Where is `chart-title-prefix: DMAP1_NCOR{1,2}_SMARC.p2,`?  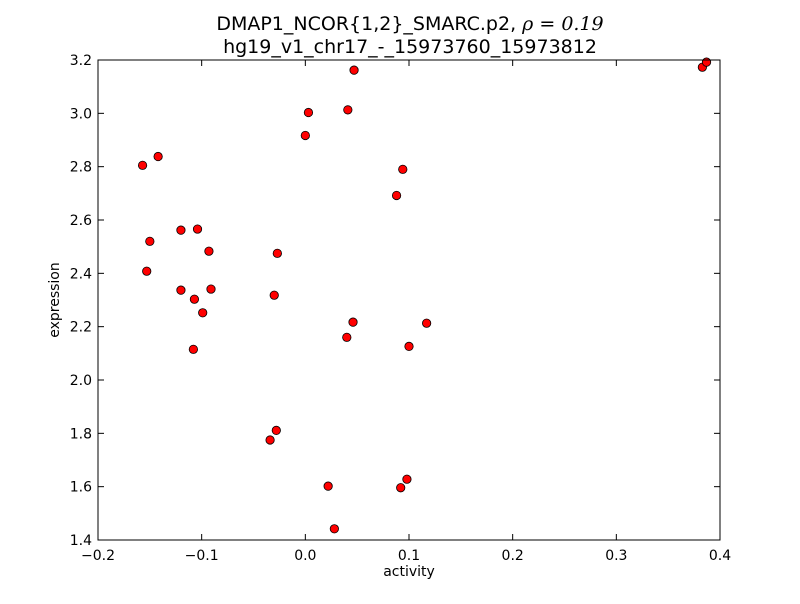 chart-title-prefix: DMAP1_NCOR{1,2}_SMARC.p2, is located at coordinates (369, 24).